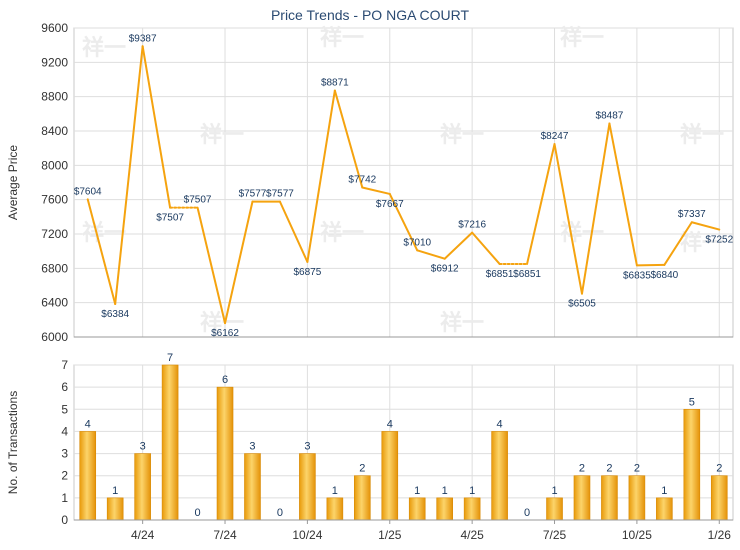 The image size is (740, 550). Describe the element at coordinates (472, 225) in the screenshot. I see `price-data-label: $7216` at that location.